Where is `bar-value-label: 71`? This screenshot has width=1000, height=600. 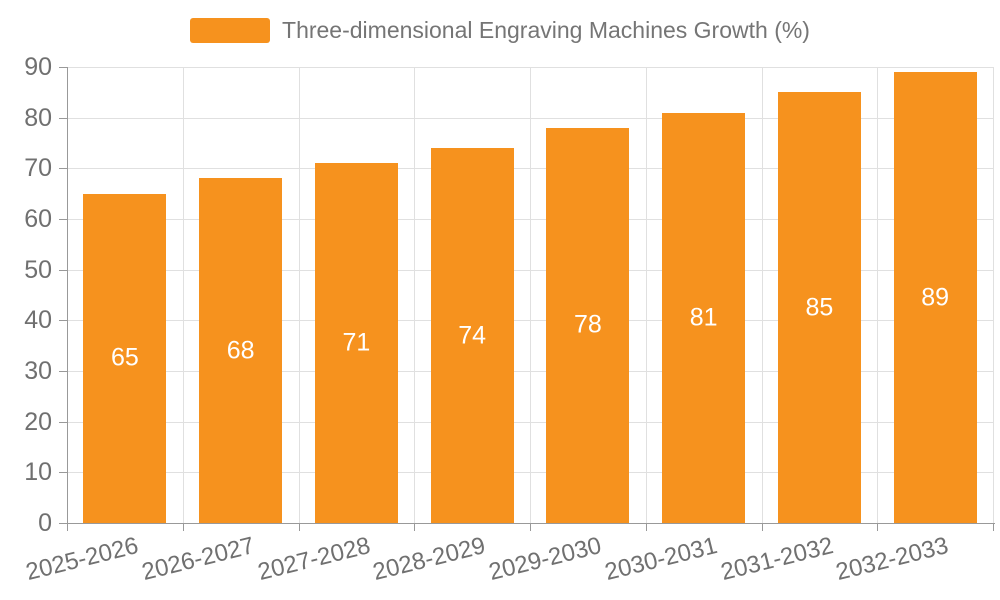
bar-value-label: 71 is located at coordinates (356, 342).